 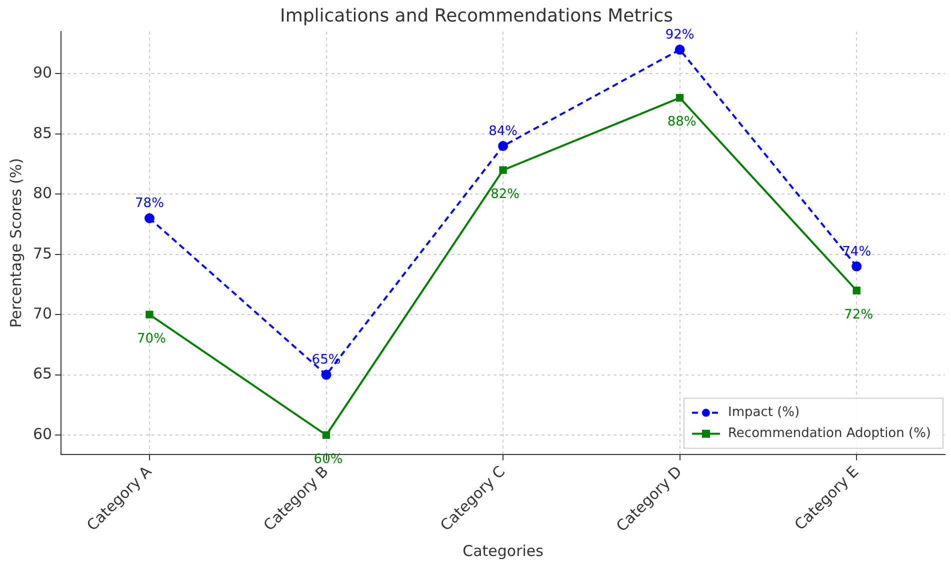 I want to click on y-axis-title: Percentage Scores (%), so click(x=15, y=243).